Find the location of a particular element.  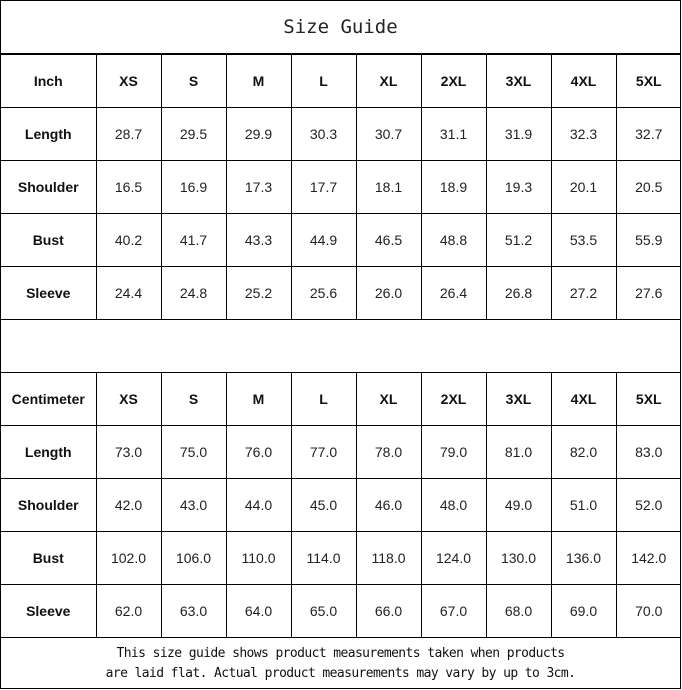

measurement-cell: 81.0 is located at coordinates (518, 452).